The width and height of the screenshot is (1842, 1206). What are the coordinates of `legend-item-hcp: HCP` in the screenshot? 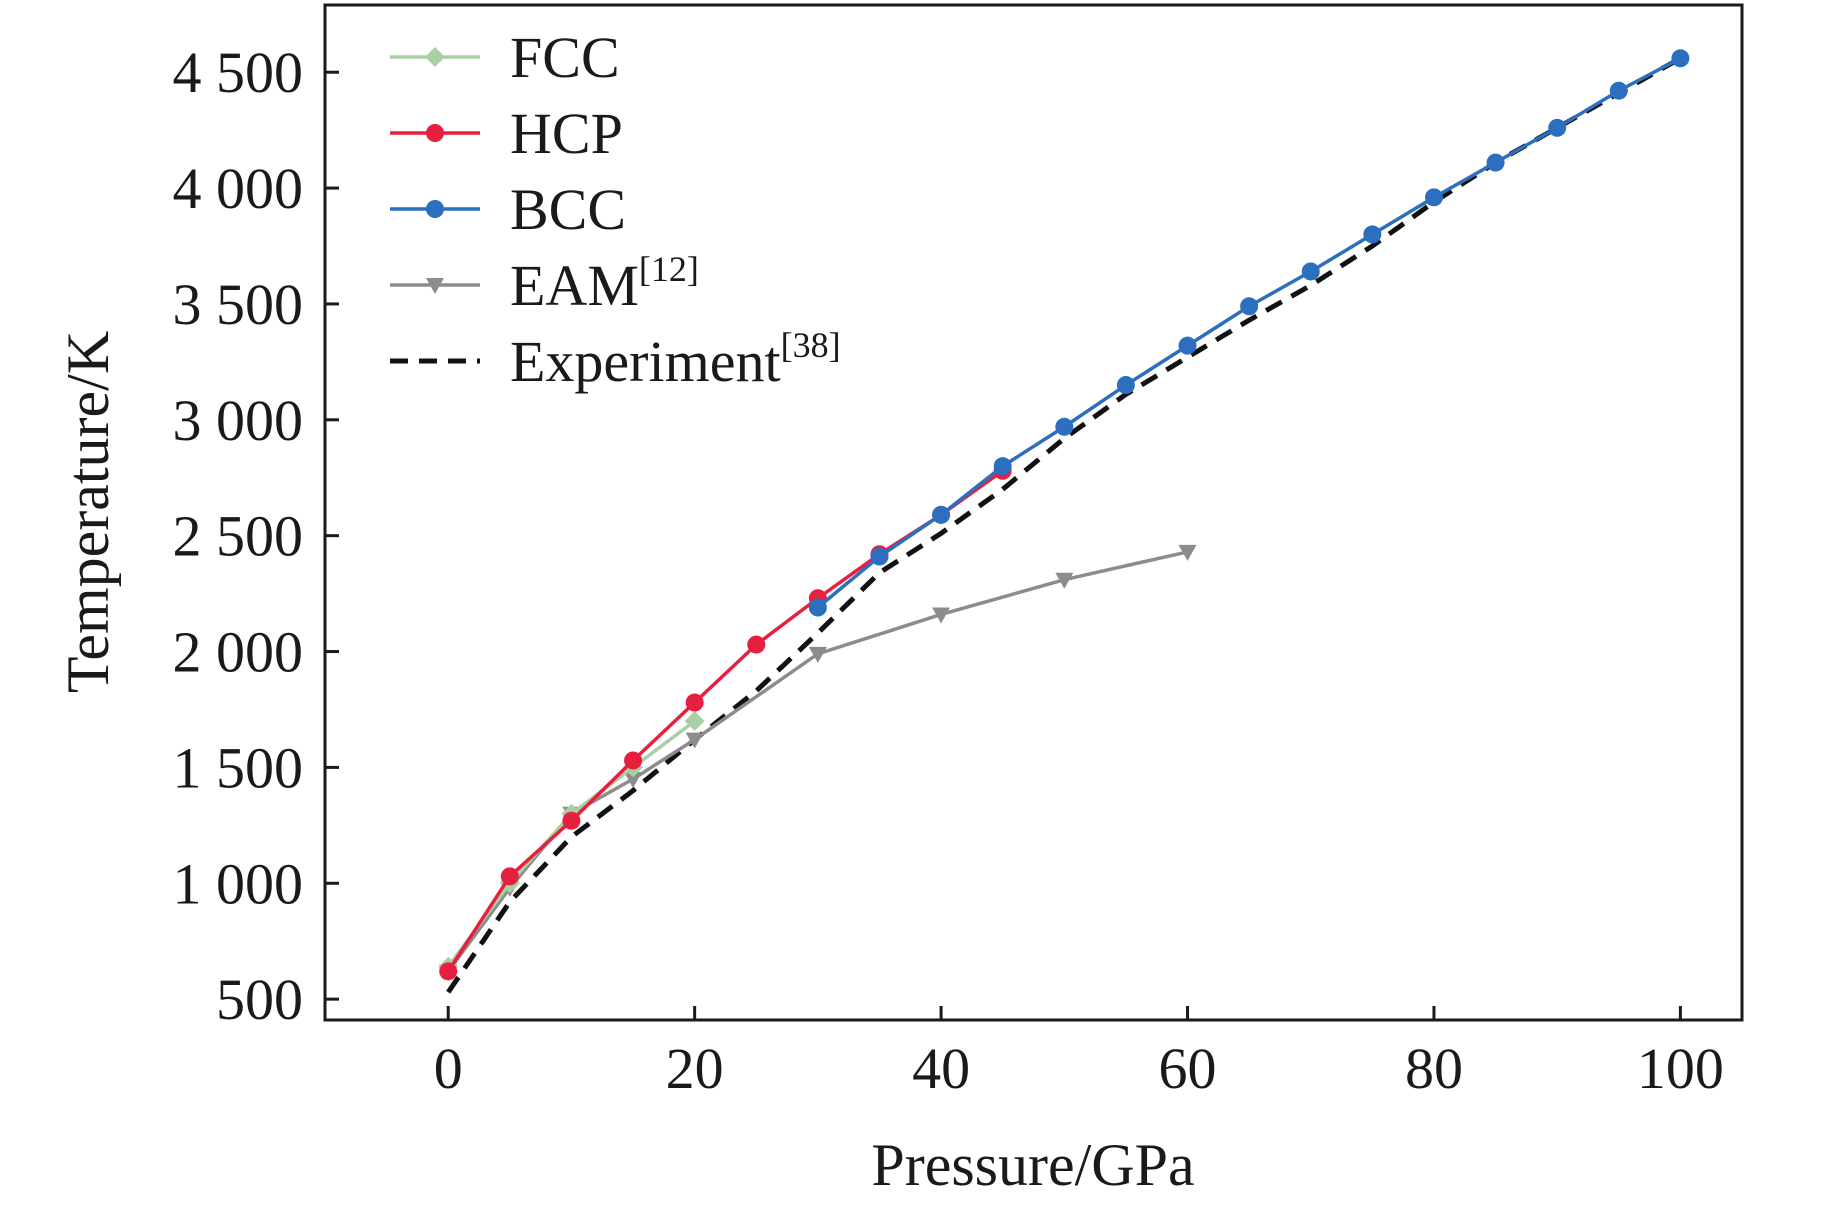 It's located at (506, 133).